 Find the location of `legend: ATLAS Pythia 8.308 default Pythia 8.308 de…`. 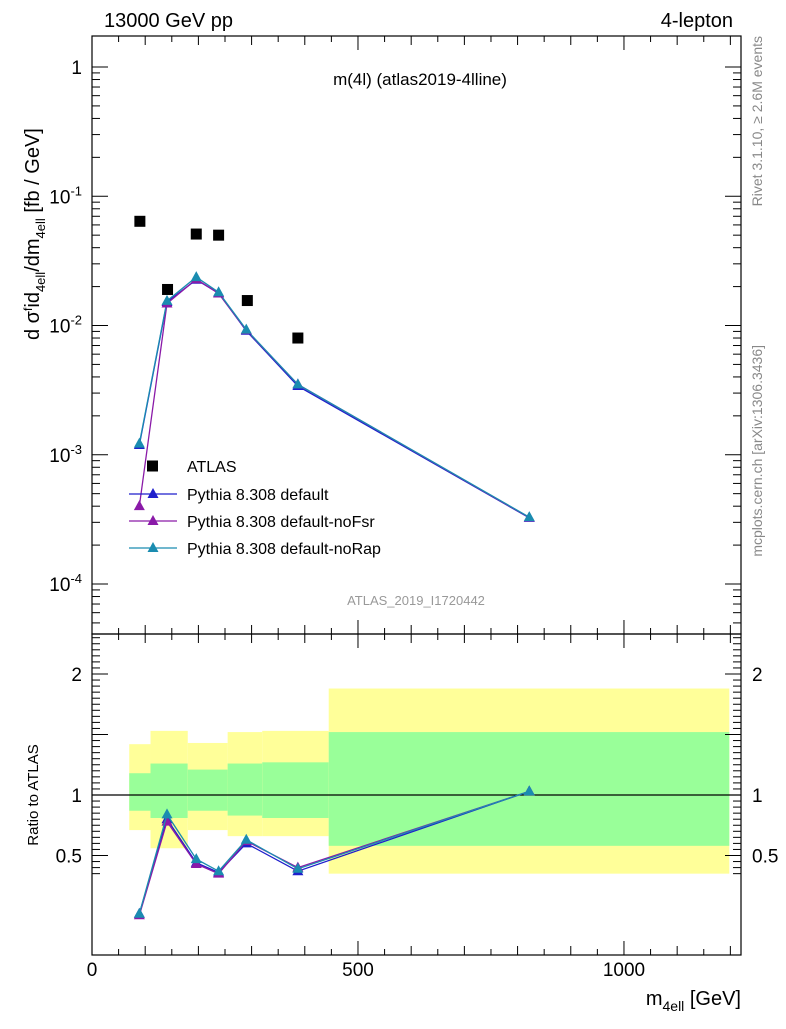

legend: ATLAS Pythia 8.308 default Pythia 8.308 de… is located at coordinates (255, 508).